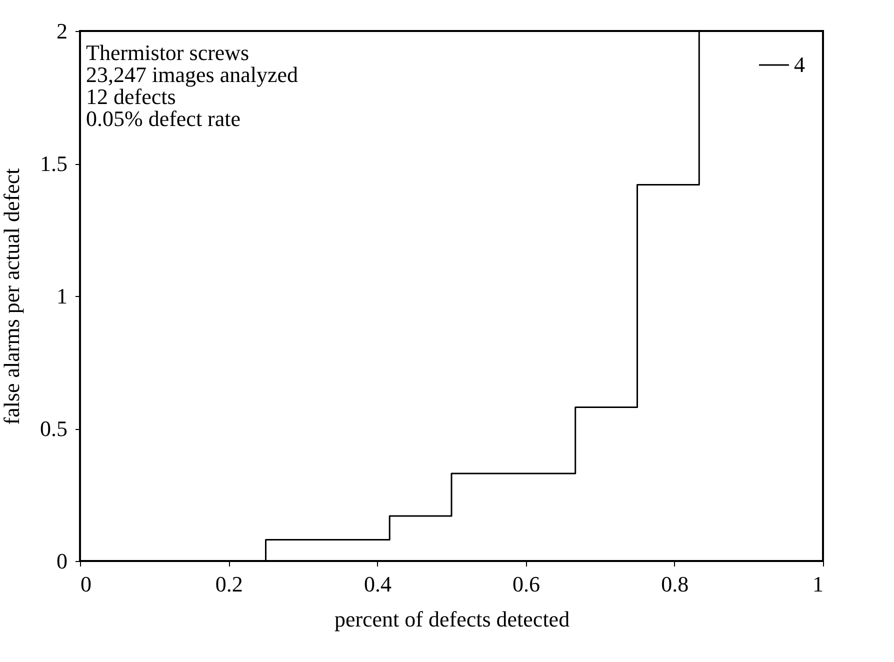  Describe the element at coordinates (378, 584) in the screenshot. I see `x-tick-label: 0.4` at that location.